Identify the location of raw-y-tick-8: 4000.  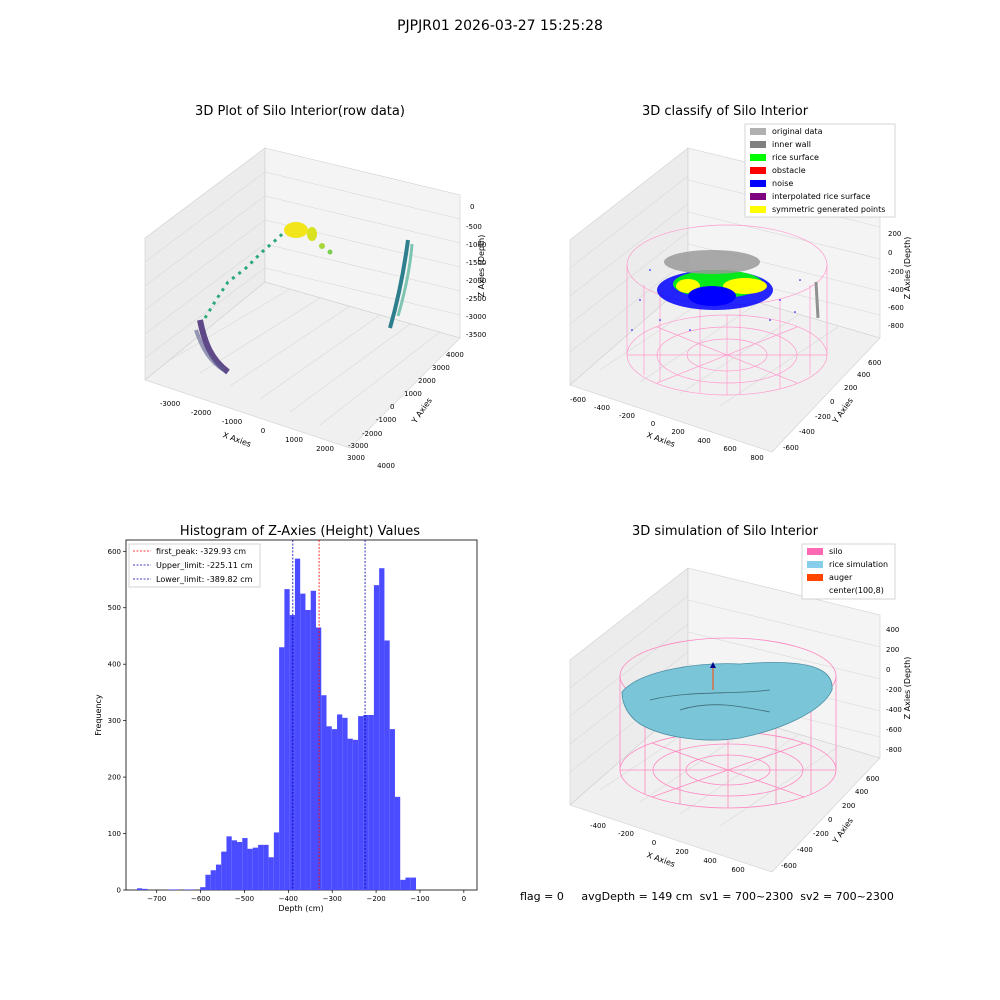
(455, 355).